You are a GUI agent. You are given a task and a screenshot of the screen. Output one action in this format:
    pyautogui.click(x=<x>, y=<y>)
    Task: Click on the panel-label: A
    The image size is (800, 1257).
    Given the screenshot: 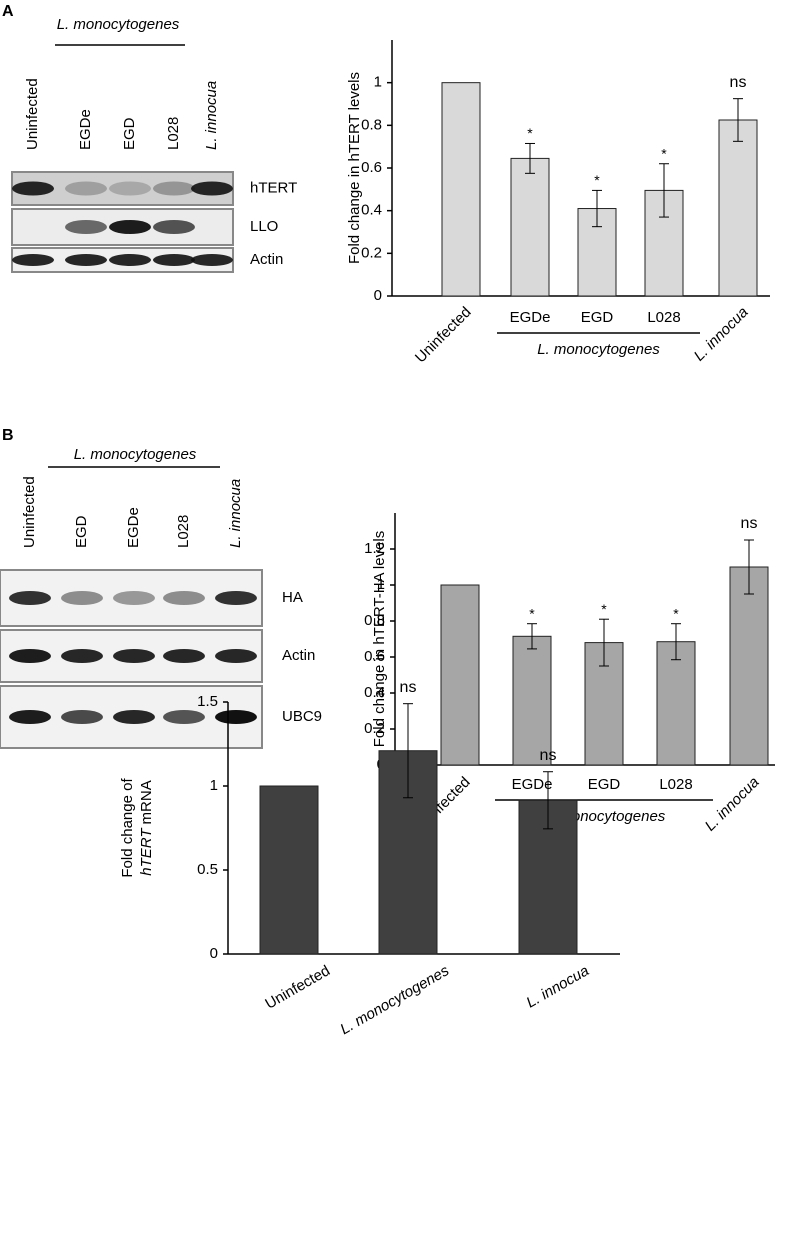 What is the action you would take?
    pyautogui.click(x=8, y=11)
    